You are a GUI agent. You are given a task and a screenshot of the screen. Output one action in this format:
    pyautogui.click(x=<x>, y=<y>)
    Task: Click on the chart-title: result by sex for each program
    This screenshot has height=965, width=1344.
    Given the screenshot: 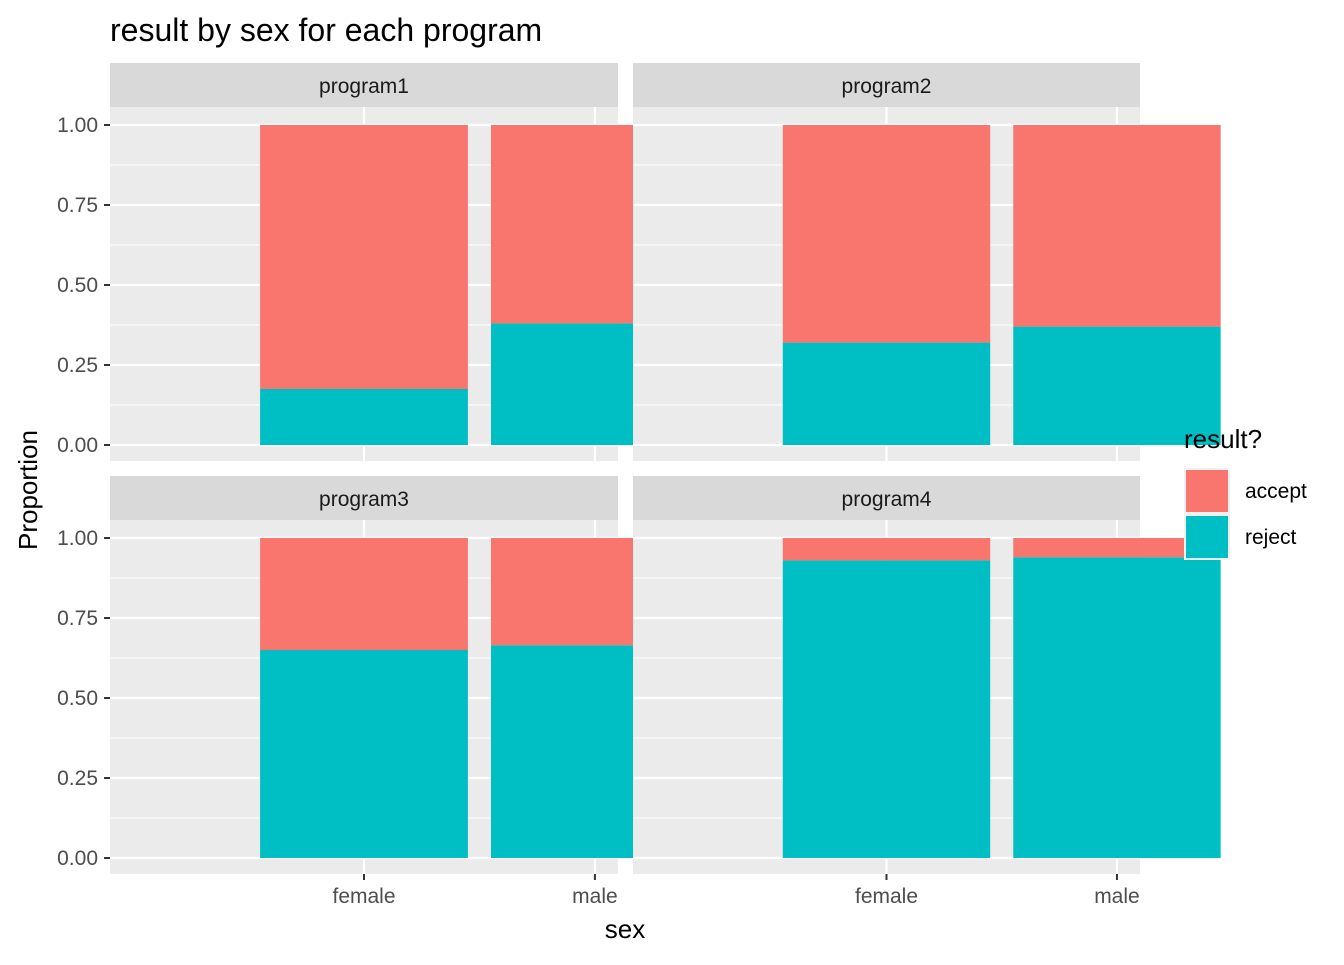 What is the action you would take?
    pyautogui.click(x=326, y=30)
    